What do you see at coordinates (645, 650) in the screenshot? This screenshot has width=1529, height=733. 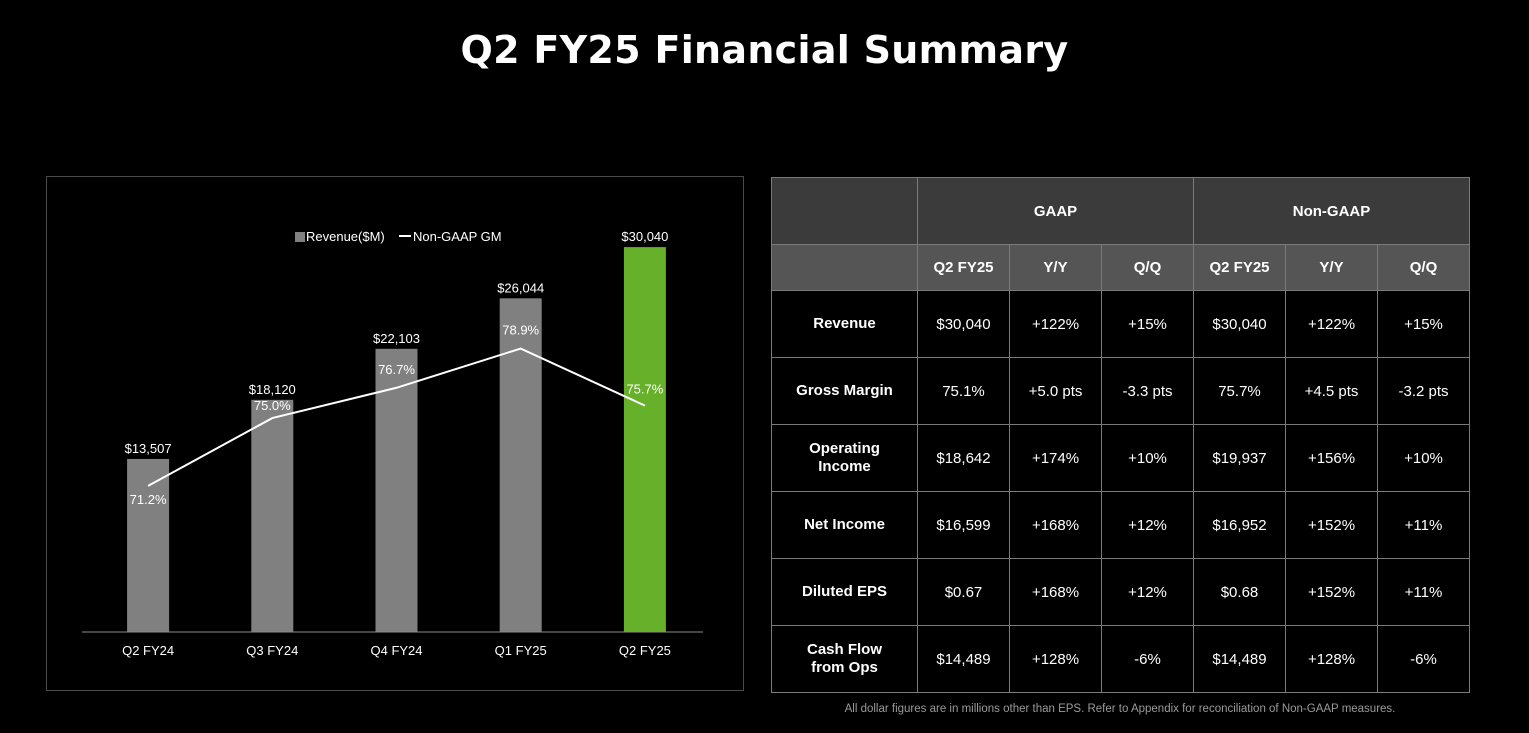 I see `x-tick-label: Q2 FY25` at bounding box center [645, 650].